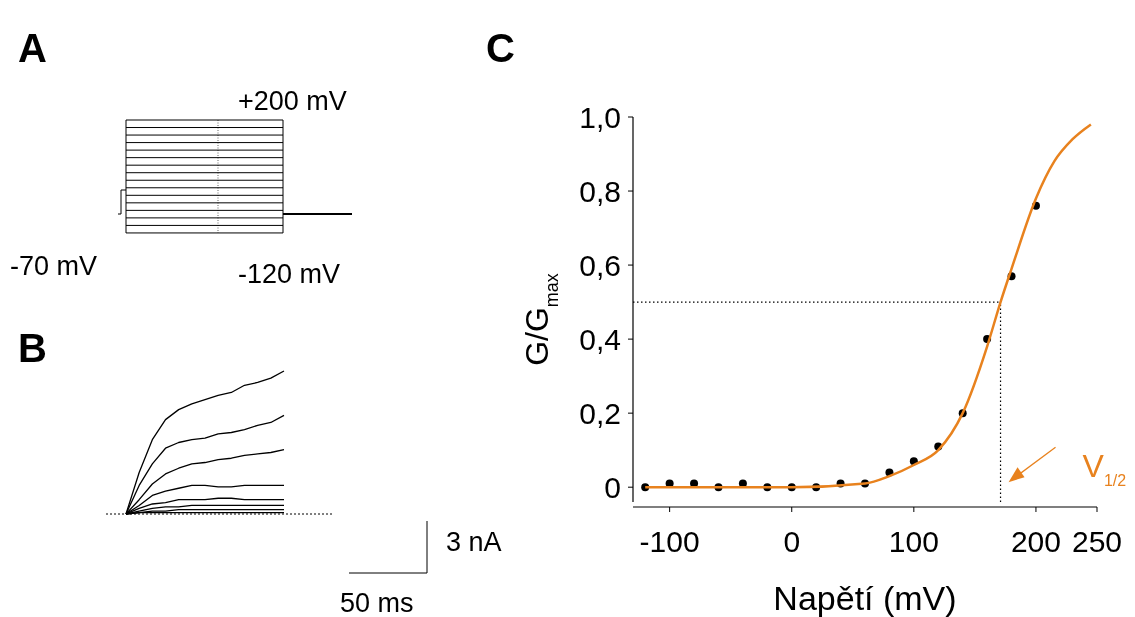 This screenshot has width=1135, height=617. Describe the element at coordinates (292, 101) in the screenshot. I see `text: +200 mV` at that location.